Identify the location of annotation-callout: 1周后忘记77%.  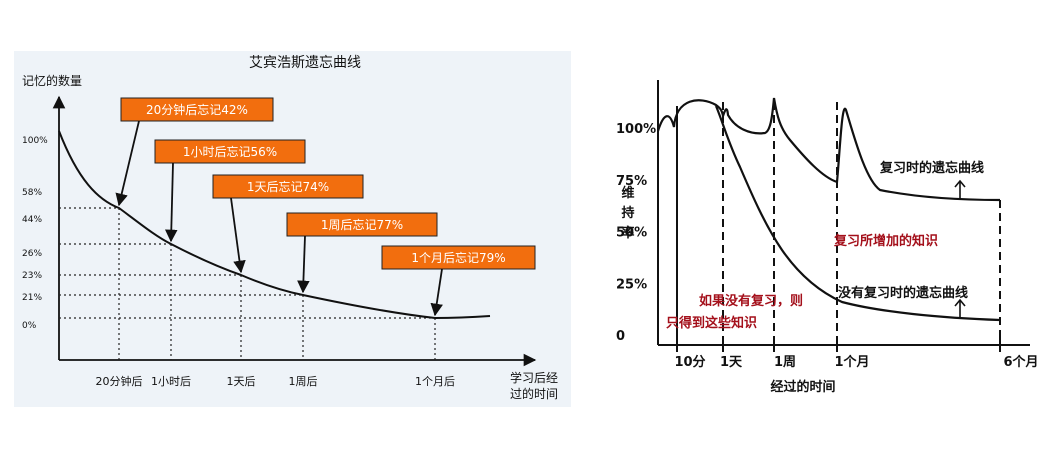
(362, 253).